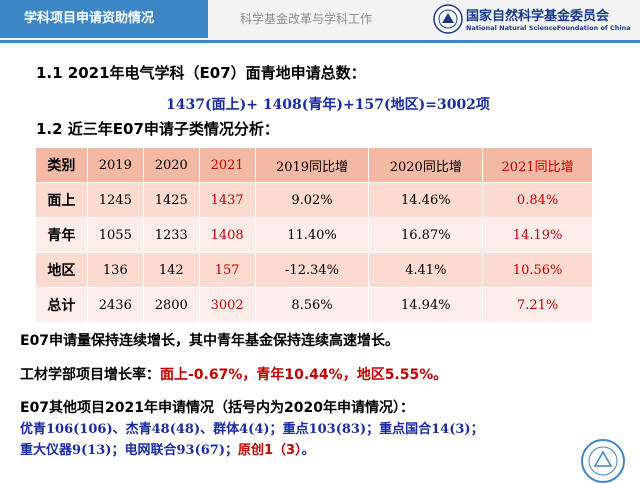 Image resolution: width=640 pixels, height=484 pixels. I want to click on cell-2020: 1425, so click(171, 200).